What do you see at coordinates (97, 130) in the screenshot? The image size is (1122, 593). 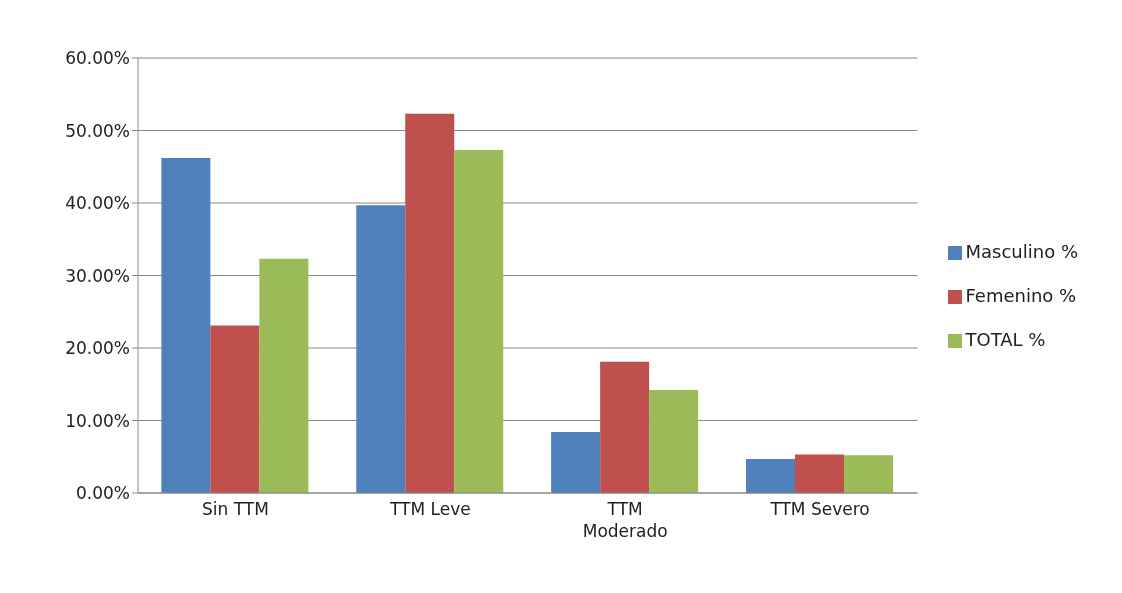 I see `y-tick-label: 50.00%` at bounding box center [97, 130].